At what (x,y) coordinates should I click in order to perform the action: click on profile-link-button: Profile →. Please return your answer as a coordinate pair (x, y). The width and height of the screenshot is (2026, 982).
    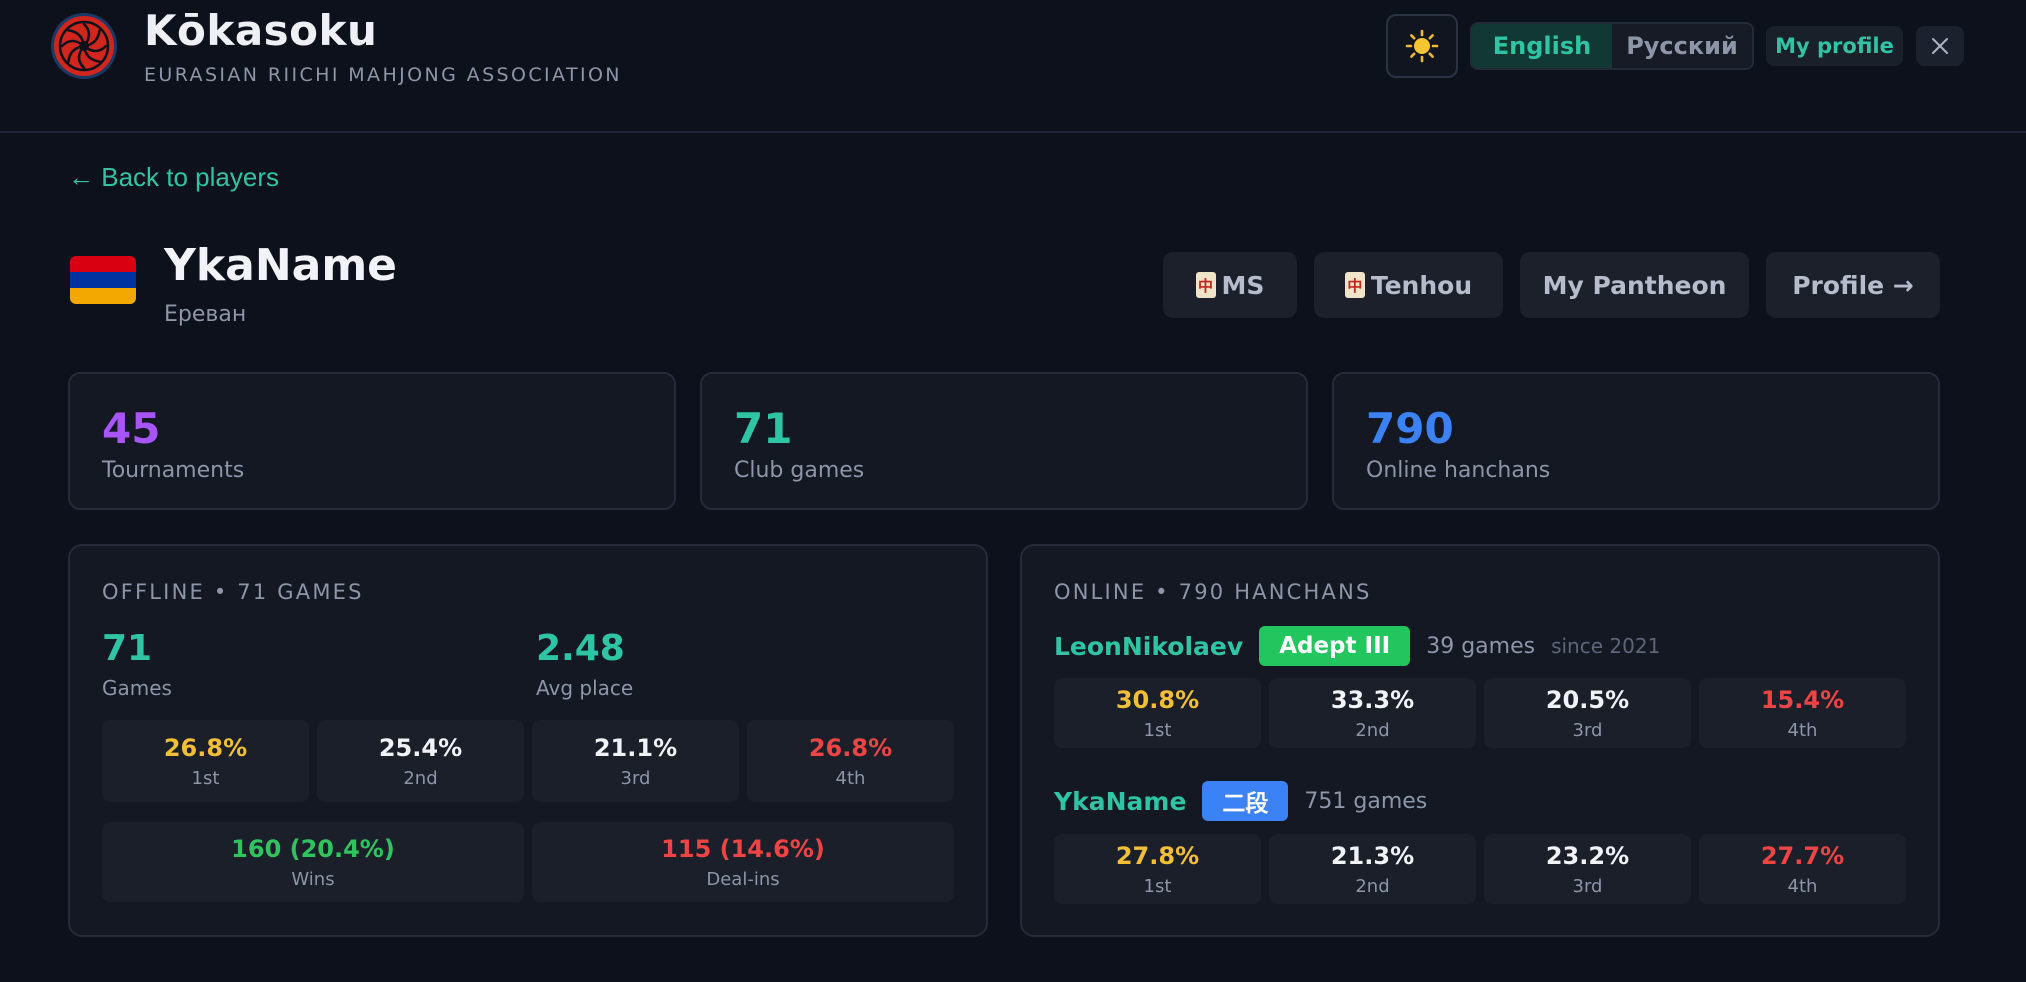
    Looking at the image, I should click on (1853, 285).